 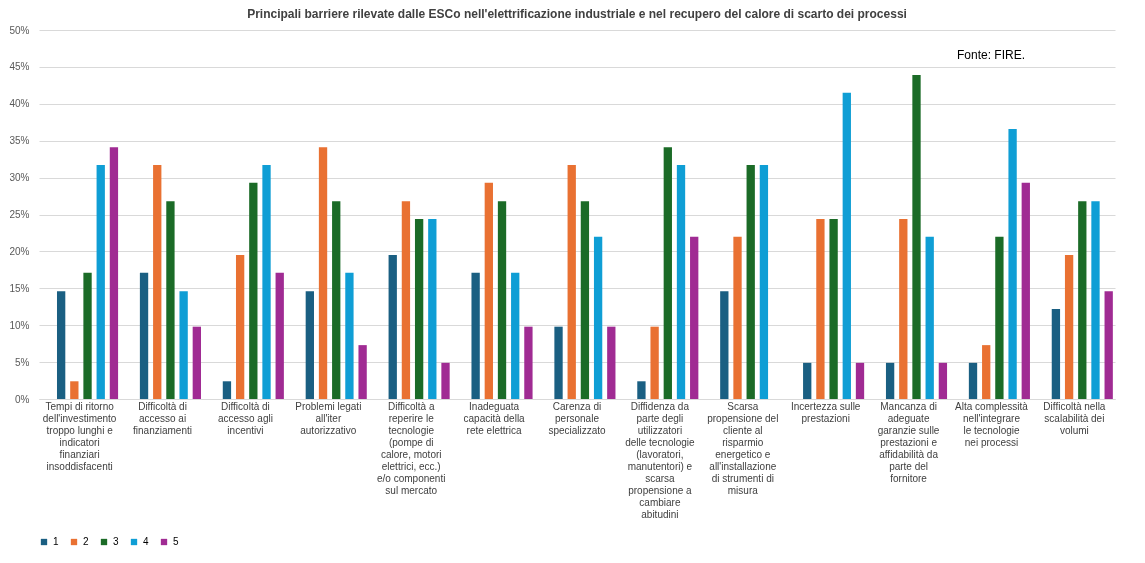 What do you see at coordinates (19, 251) in the screenshot?
I see `y-tick-label: 20%` at bounding box center [19, 251].